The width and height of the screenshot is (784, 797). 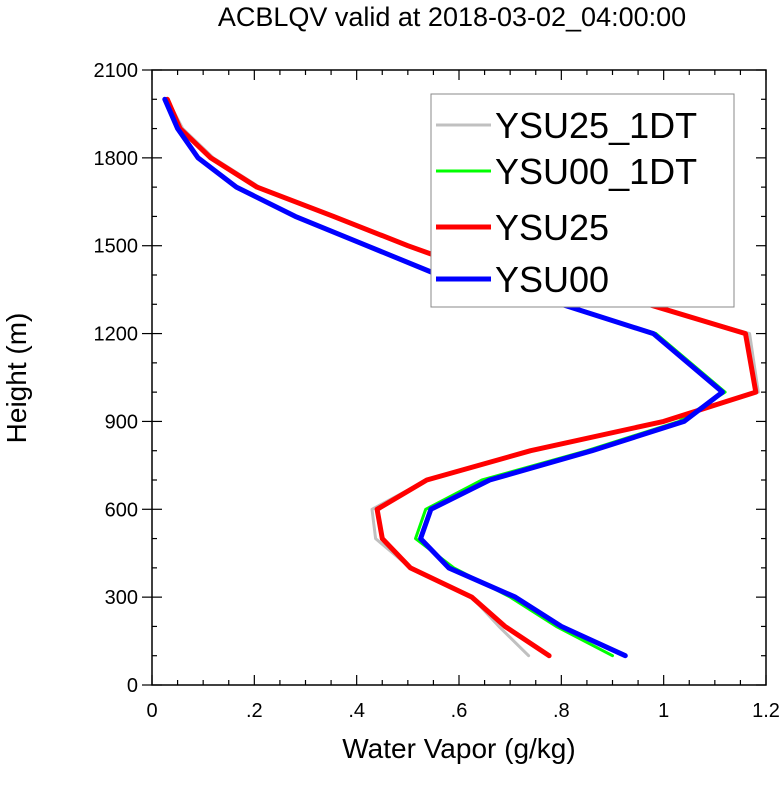 What do you see at coordinates (121, 598) in the screenshot?
I see `y-tick-label: 300` at bounding box center [121, 598].